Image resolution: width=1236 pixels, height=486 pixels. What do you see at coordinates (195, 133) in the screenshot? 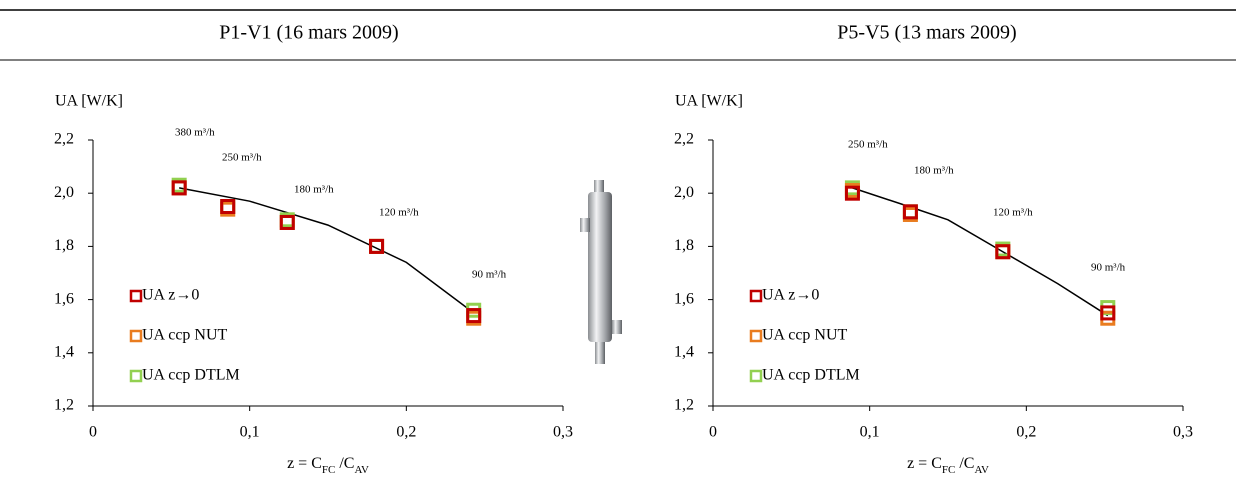
I see `annotation: 380 m³/h` at bounding box center [195, 133].